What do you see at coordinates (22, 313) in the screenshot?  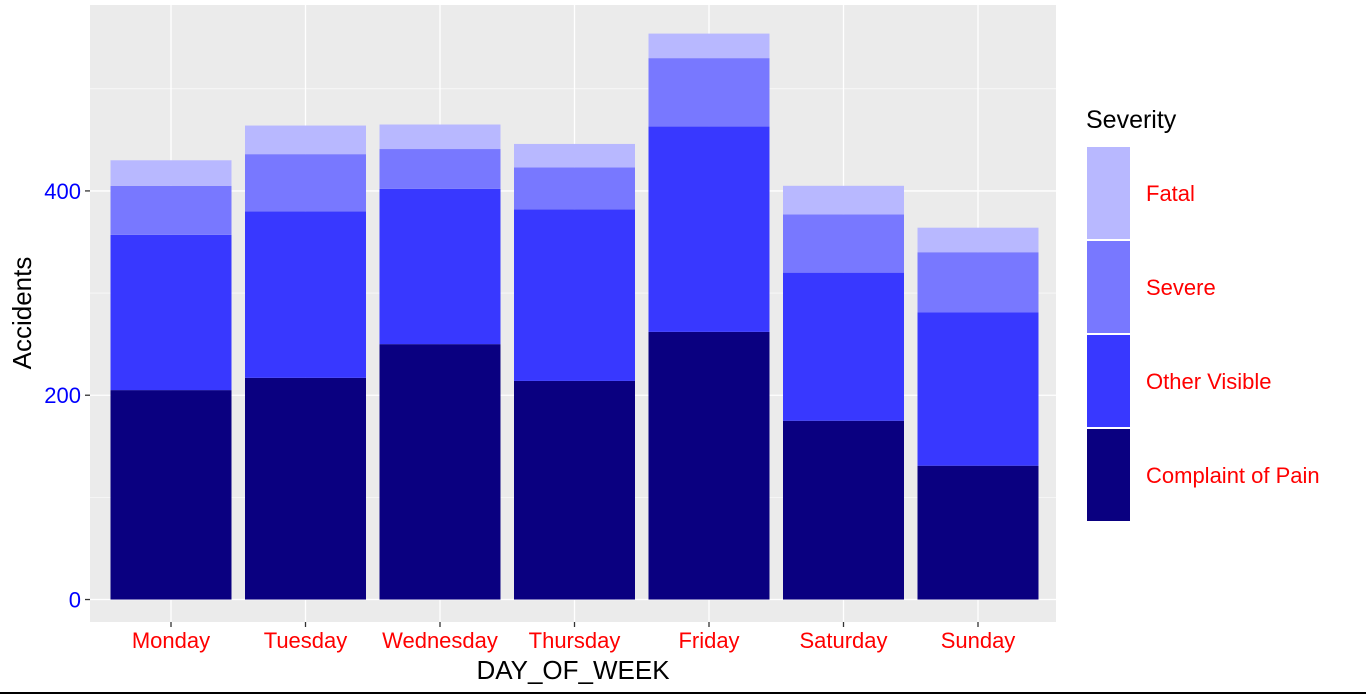 I see `y-axis-title: Accidents` at bounding box center [22, 313].